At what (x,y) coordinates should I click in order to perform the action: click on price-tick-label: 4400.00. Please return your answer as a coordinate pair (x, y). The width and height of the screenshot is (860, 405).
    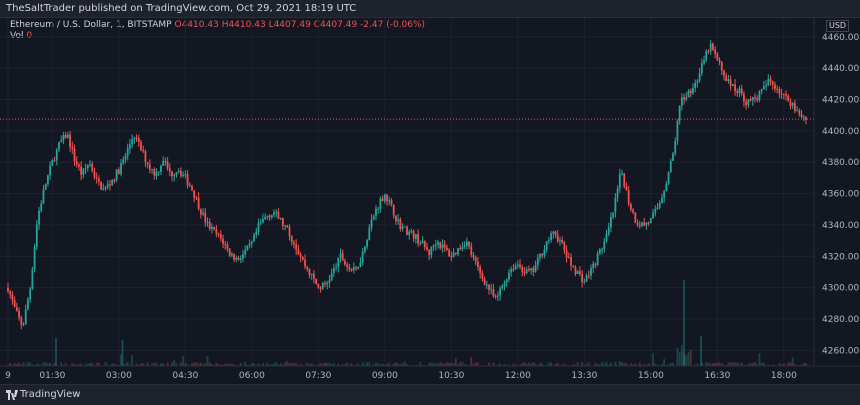
    Looking at the image, I should click on (840, 132).